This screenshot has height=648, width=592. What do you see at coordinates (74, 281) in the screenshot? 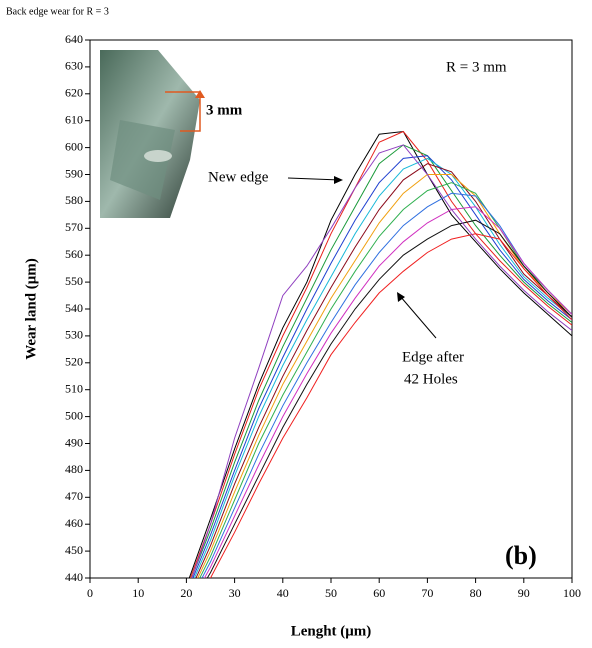
I see `y-tick-label: 550` at bounding box center [74, 281].